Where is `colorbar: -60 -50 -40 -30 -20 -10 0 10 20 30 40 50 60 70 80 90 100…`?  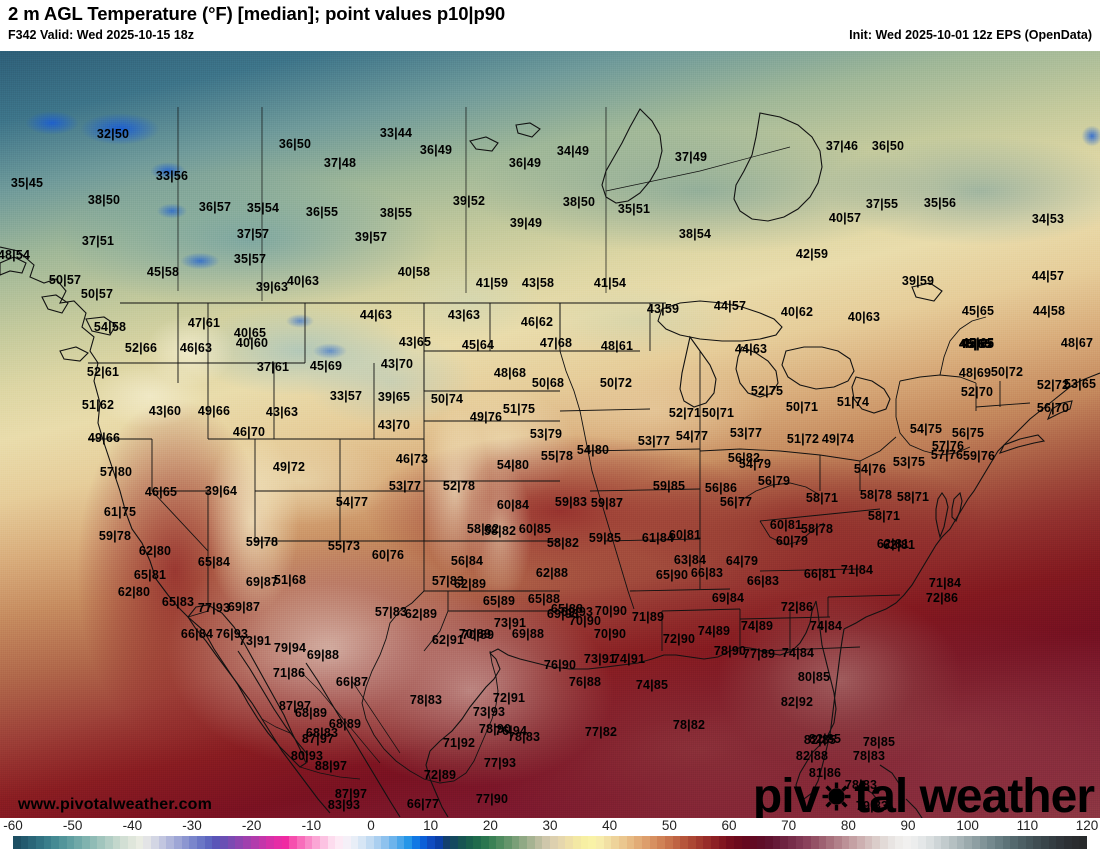
colorbar: -60 -50 -40 -30 -20 -10 0 10 20 30 40 50 60 70 80 90 100… is located at coordinates (550, 834).